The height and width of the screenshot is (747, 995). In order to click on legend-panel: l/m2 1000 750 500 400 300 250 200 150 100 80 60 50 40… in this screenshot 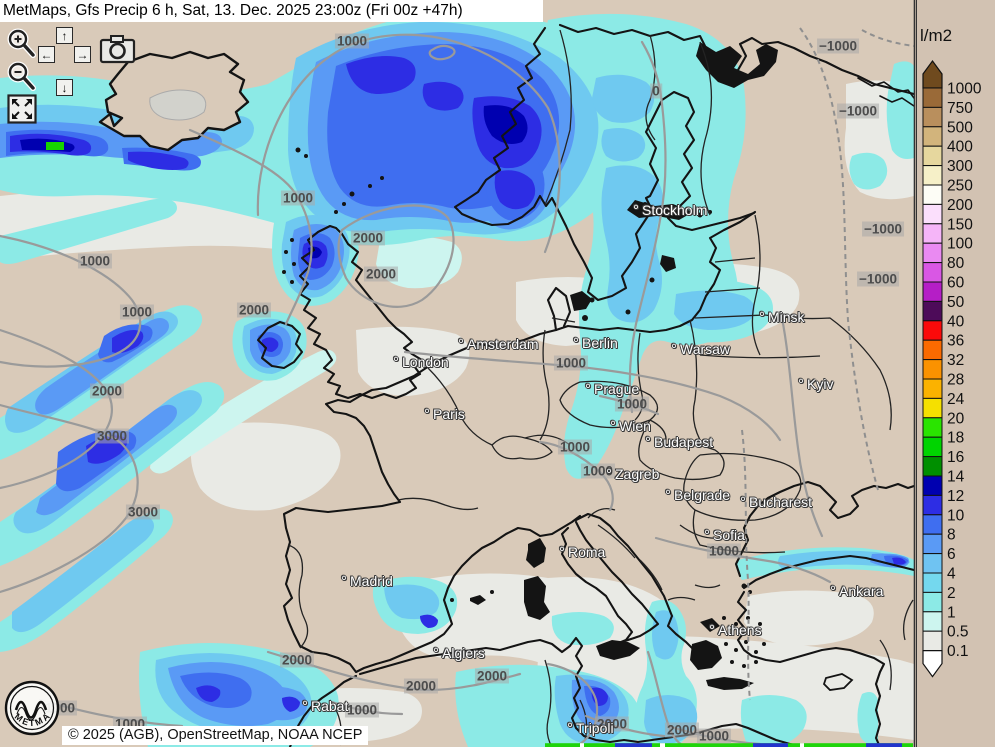, I will do `click(955, 373)`.